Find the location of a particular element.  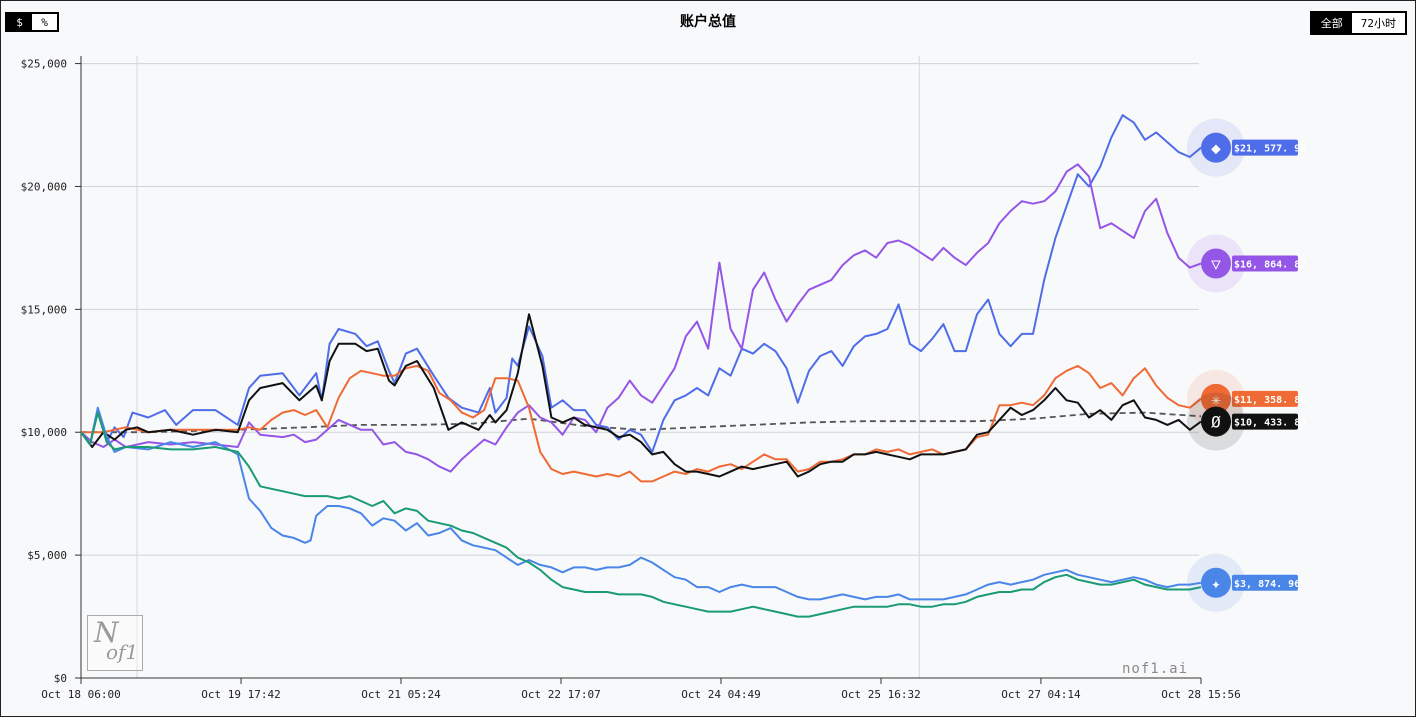

qwen-icon-glyph: ✳ is located at coordinates (1216, 399).